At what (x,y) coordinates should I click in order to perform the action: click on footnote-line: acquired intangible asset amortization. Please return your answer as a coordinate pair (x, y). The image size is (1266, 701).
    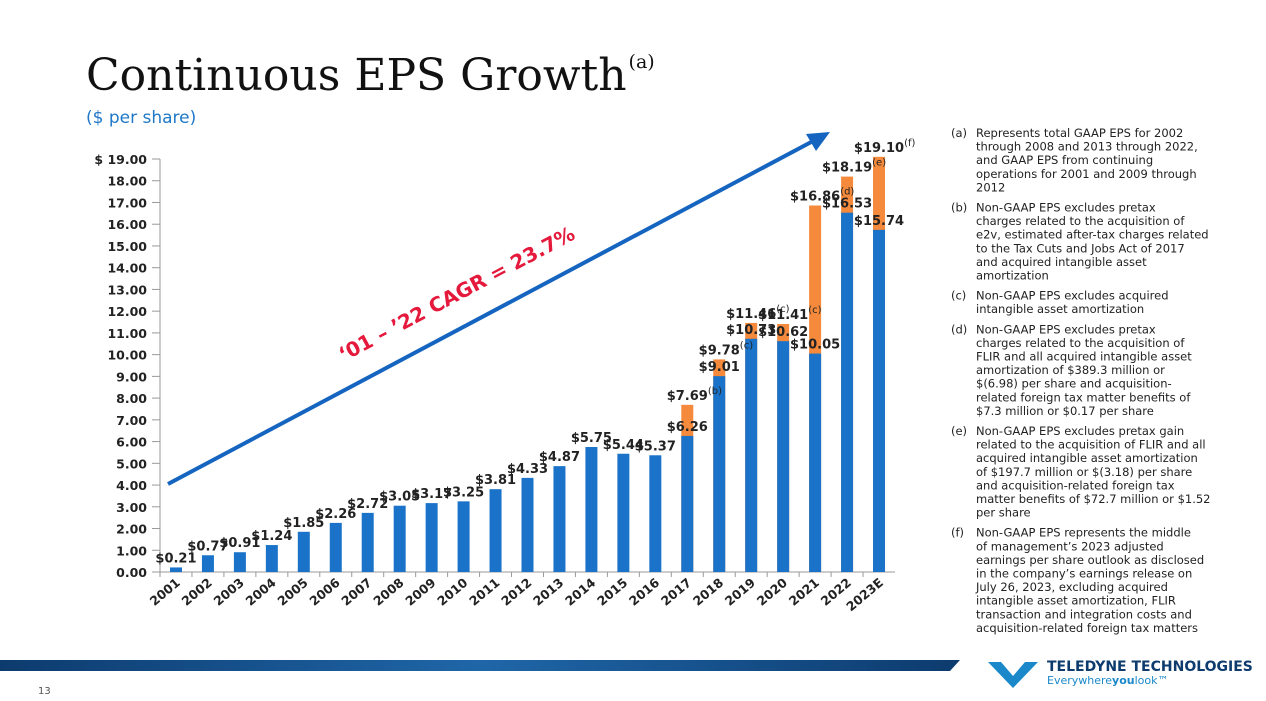
    Looking at the image, I should click on (1087, 458).